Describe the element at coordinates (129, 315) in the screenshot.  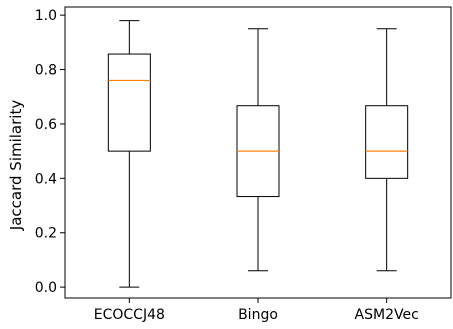
I see `x-tick-label: ECOCCJ48` at that location.